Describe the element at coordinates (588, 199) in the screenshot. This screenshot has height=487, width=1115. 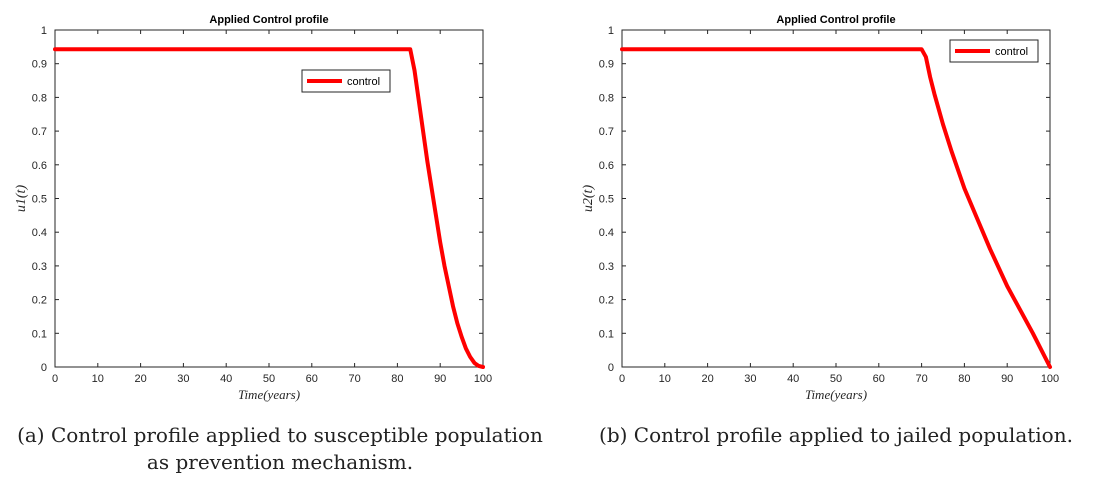
I see `y-axis-label: u2(t)` at that location.